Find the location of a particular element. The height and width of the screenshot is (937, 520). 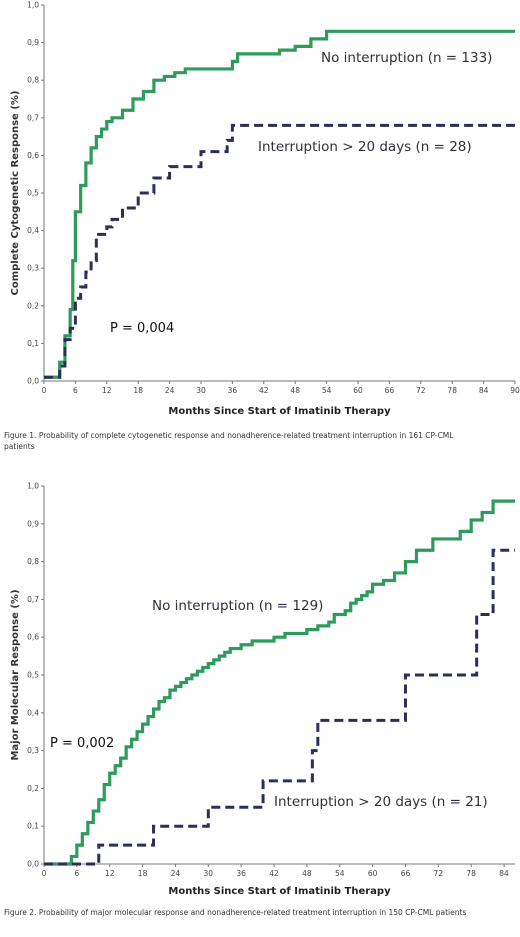

y-axis-label: Major Molecular Response (%) is located at coordinates (15, 674).